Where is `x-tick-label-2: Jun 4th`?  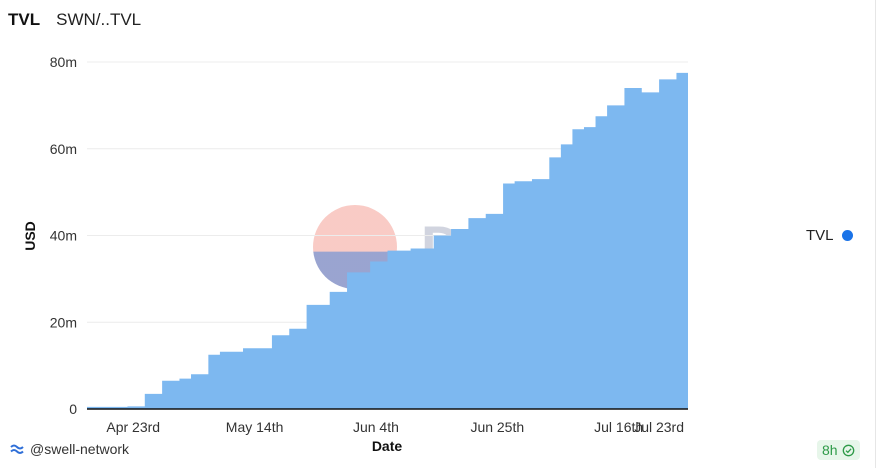 x-tick-label-2: Jun 4th is located at coordinates (376, 427).